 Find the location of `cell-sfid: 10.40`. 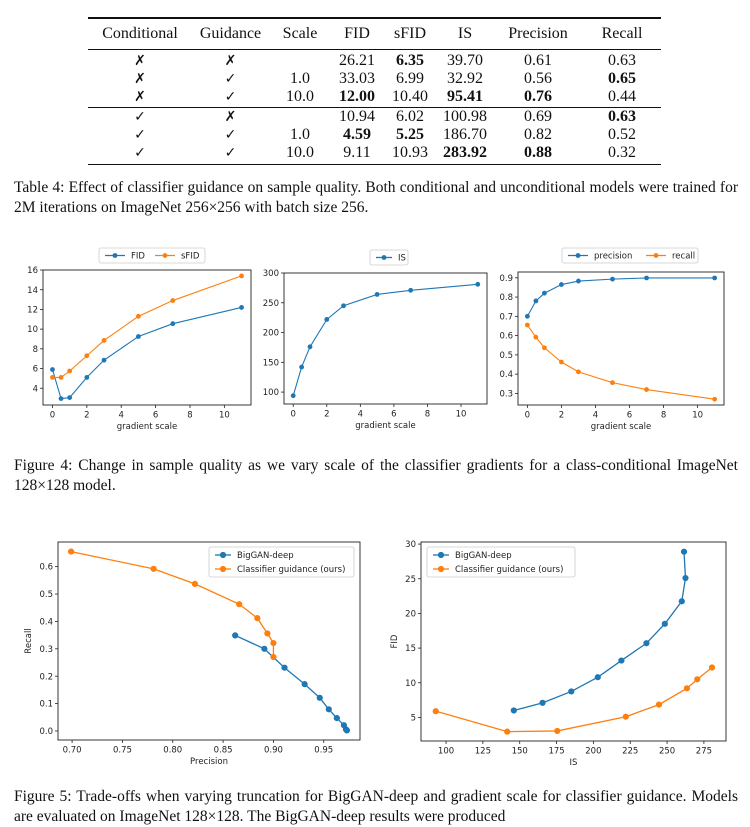

cell-sfid: 10.40 is located at coordinates (410, 96).